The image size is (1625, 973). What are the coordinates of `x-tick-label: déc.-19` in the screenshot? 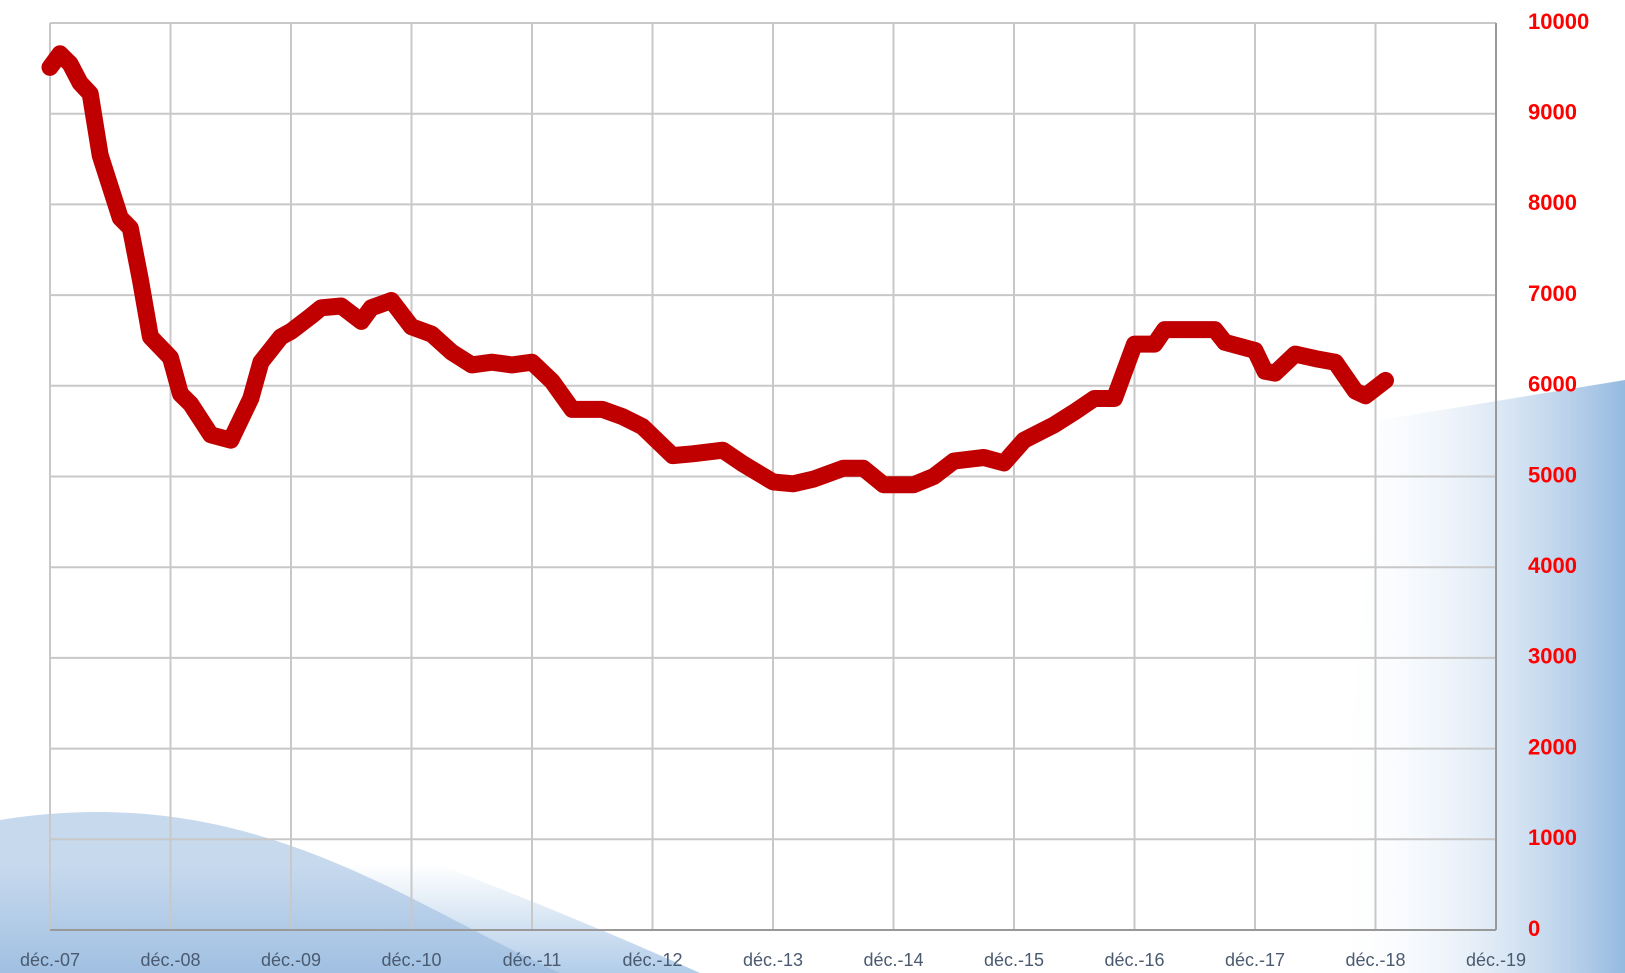 It's located at (1496, 960).